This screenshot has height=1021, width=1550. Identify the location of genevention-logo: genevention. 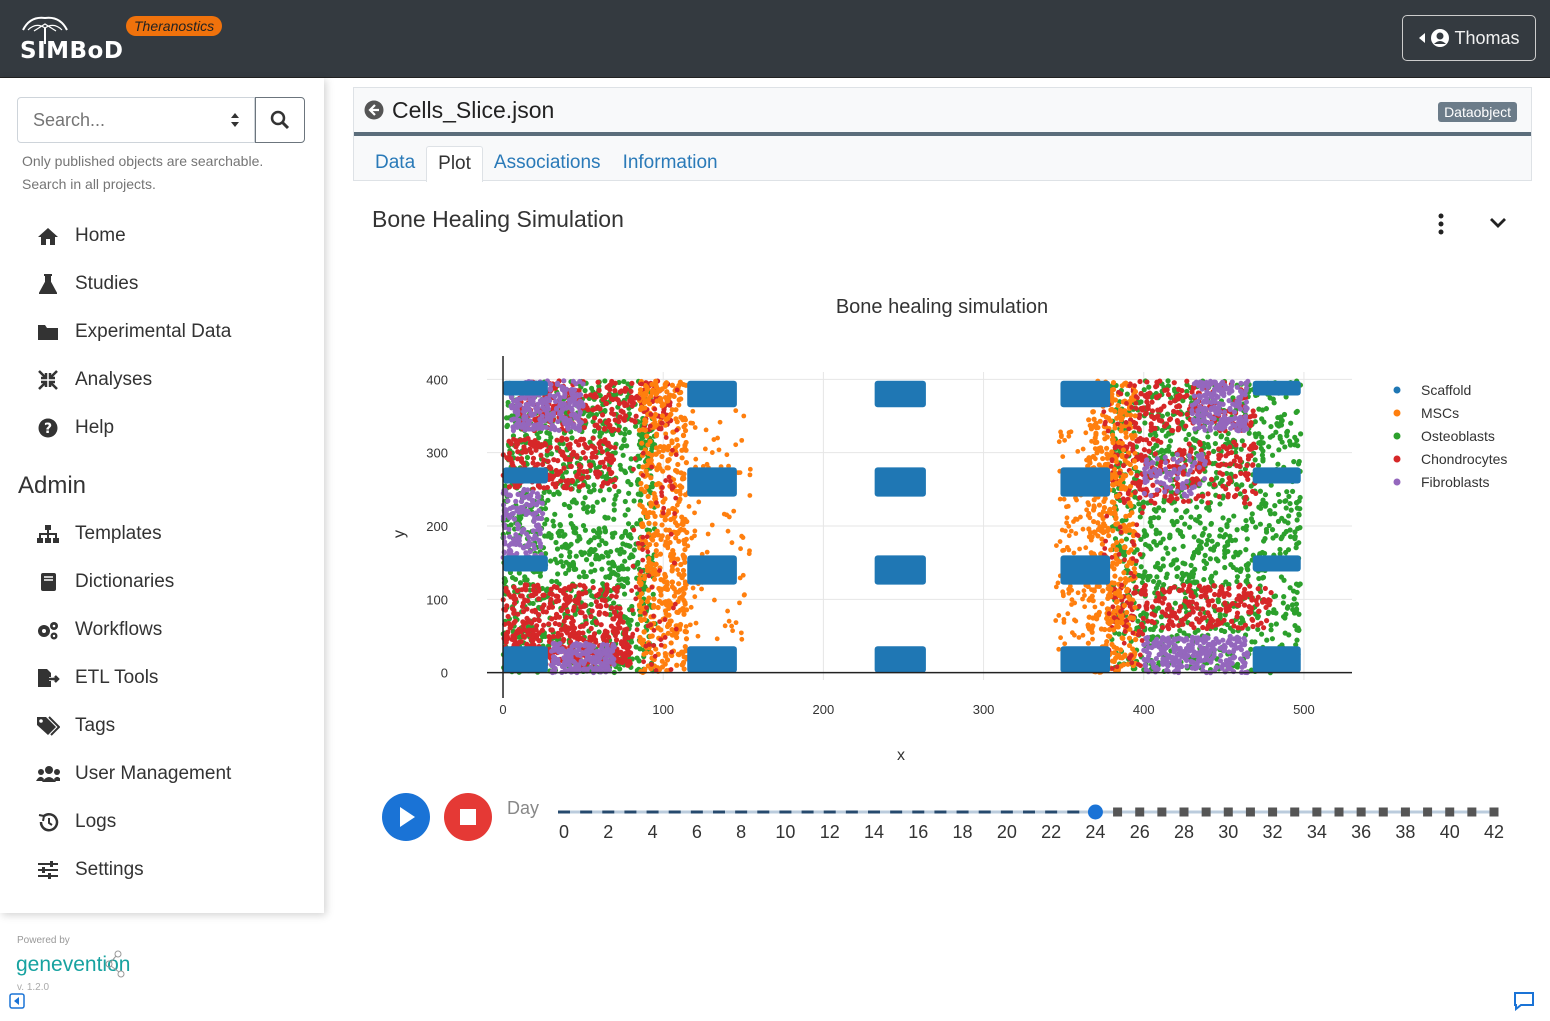
(73, 965).